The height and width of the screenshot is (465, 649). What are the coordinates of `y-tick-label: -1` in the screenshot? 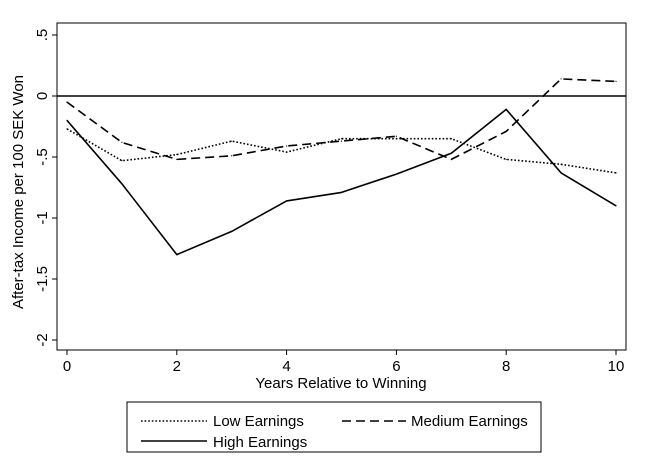 It's located at (42, 217).